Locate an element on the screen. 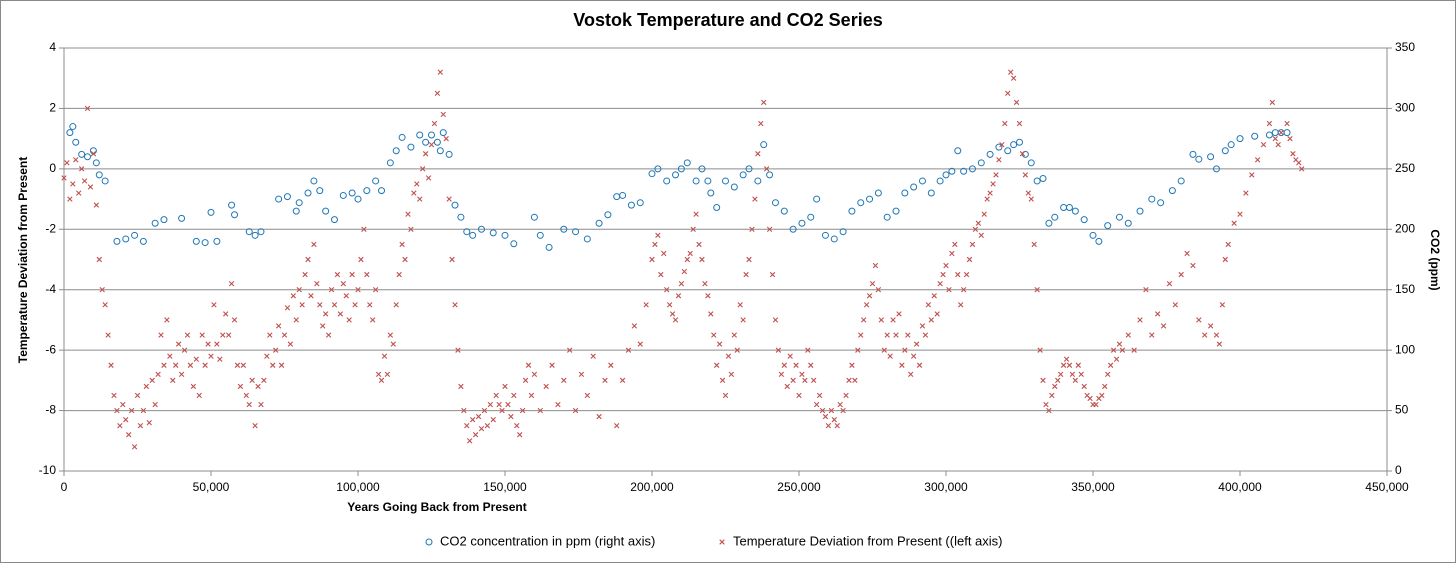 This screenshot has height=563, width=1456. y2-tick-label: 200 is located at coordinates (1405, 228).